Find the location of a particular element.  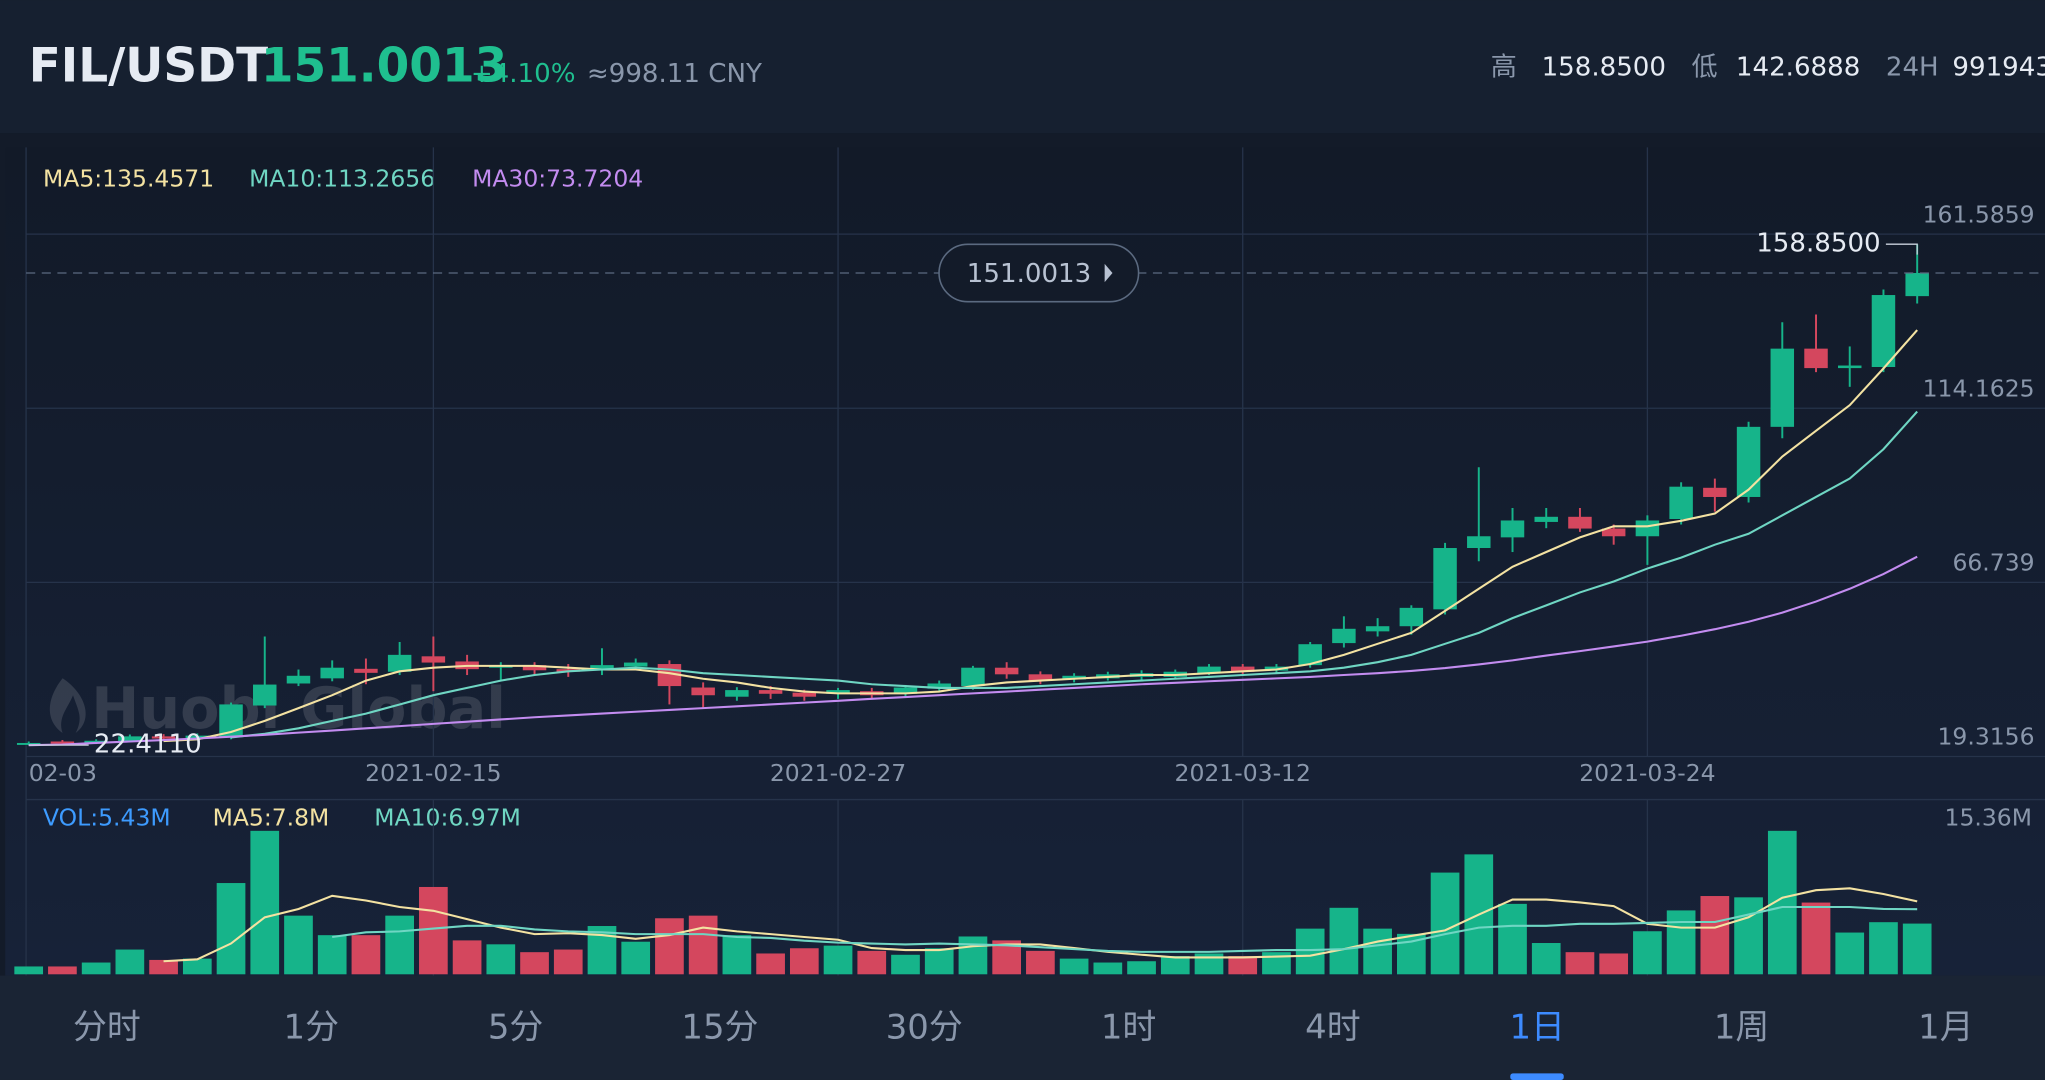

cny-price: ≈998.11 CNY is located at coordinates (674, 74).